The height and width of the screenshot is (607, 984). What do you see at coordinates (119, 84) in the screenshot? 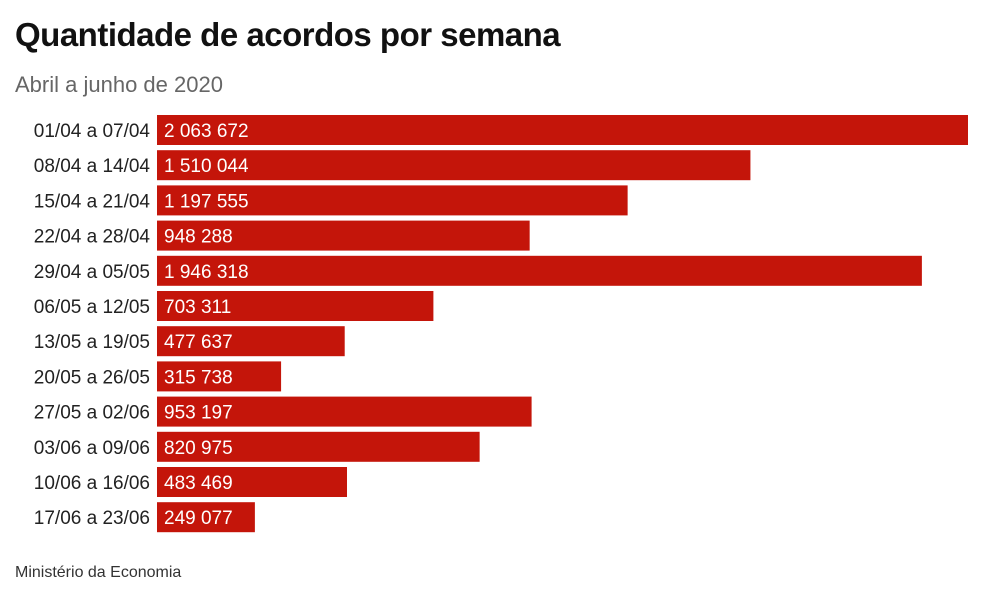
I see `chart-subtitle: Abril a junho de 2020` at bounding box center [119, 84].